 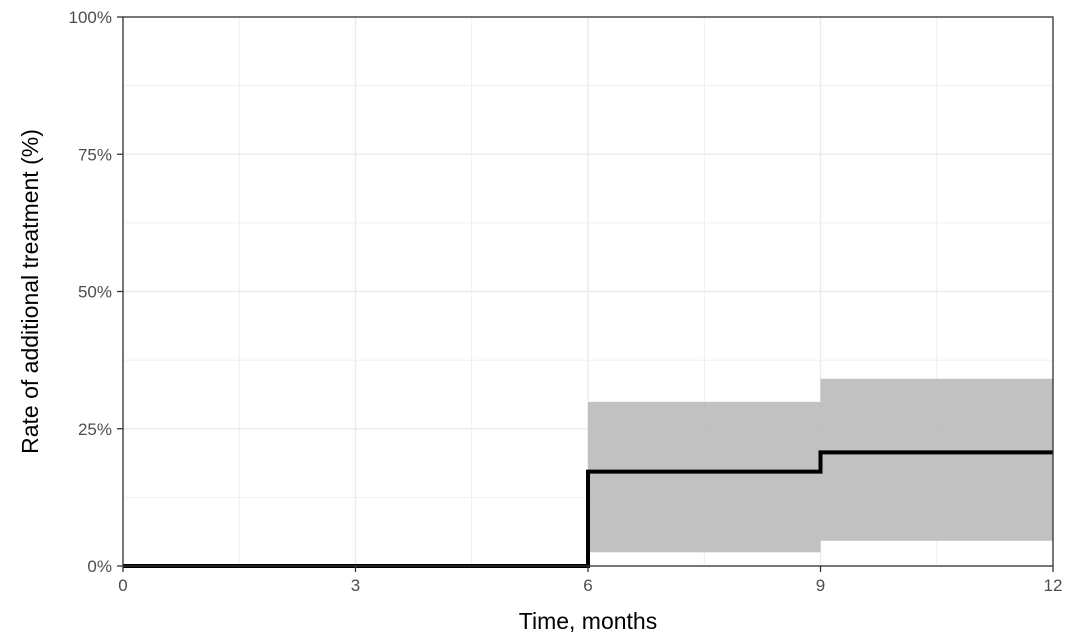 What do you see at coordinates (122, 585) in the screenshot?
I see `x-tick-label: 0` at bounding box center [122, 585].